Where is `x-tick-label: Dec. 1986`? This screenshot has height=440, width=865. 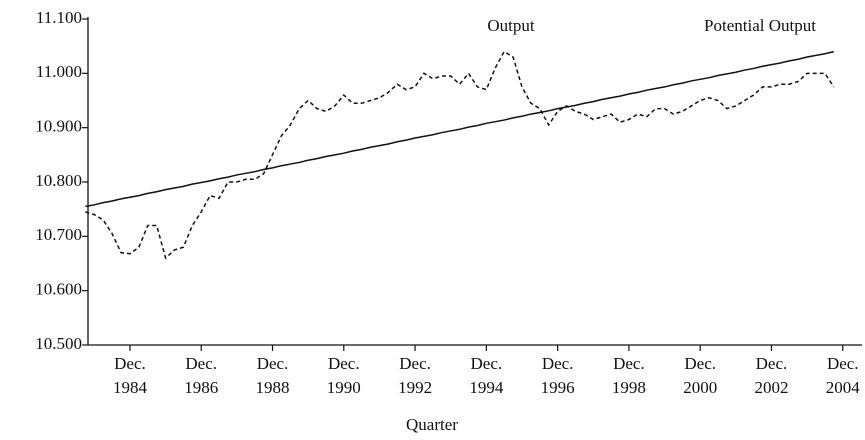
x-tick-label: Dec. 1986 is located at coordinates (201, 375).